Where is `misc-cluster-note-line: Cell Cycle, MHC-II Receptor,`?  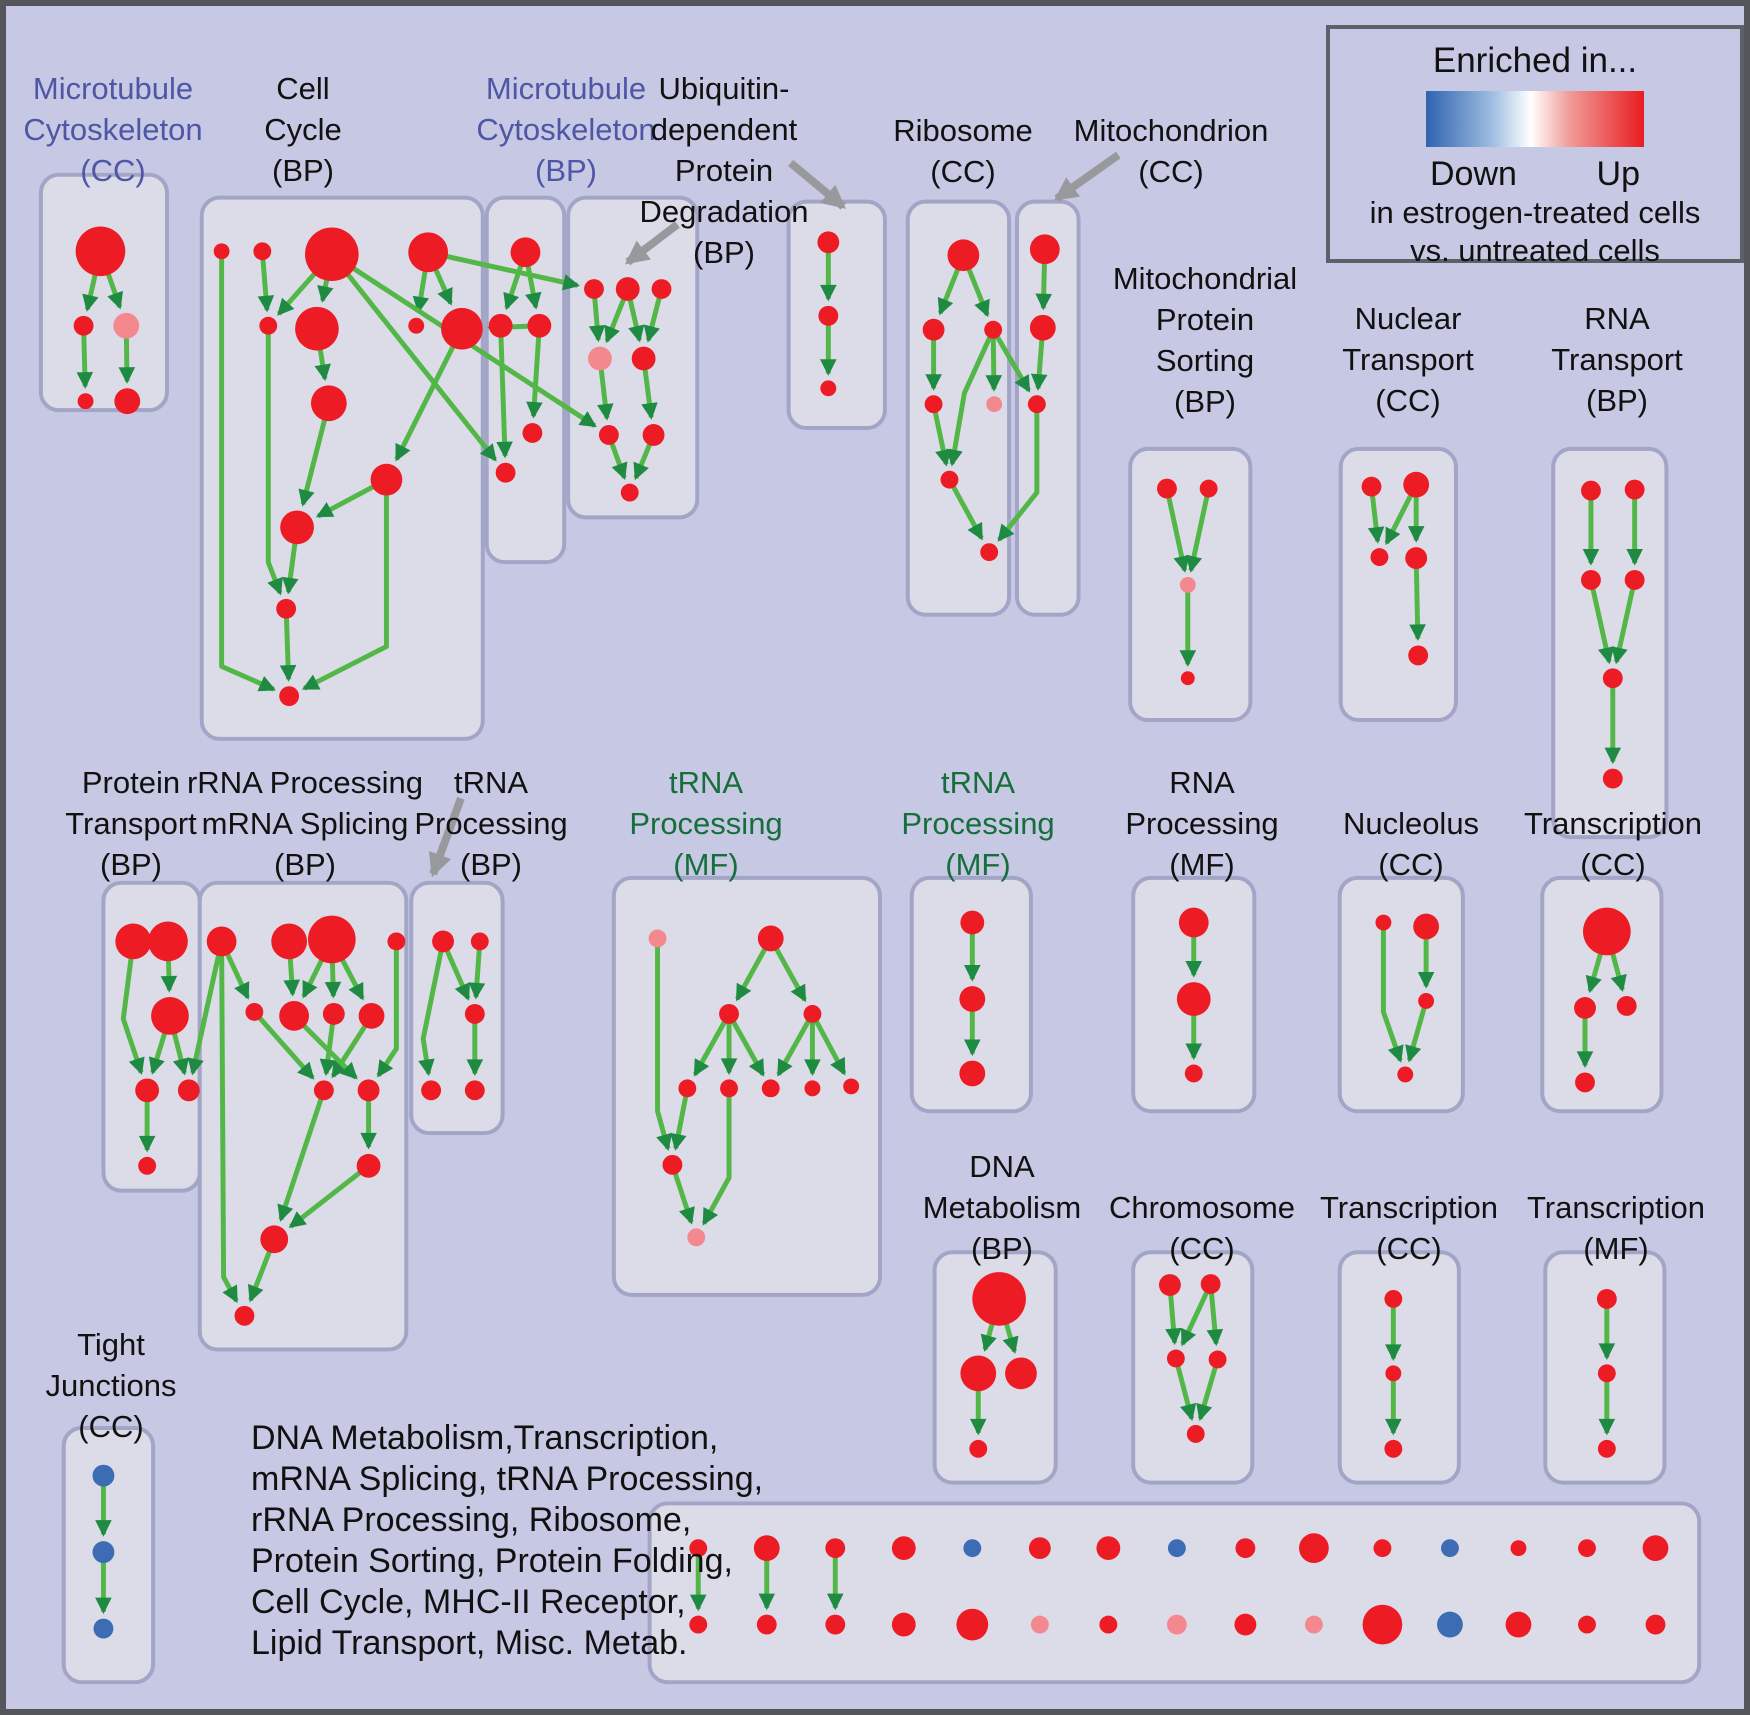 misc-cluster-note-line: Cell Cycle, MHC-II Receptor, is located at coordinates (468, 1602).